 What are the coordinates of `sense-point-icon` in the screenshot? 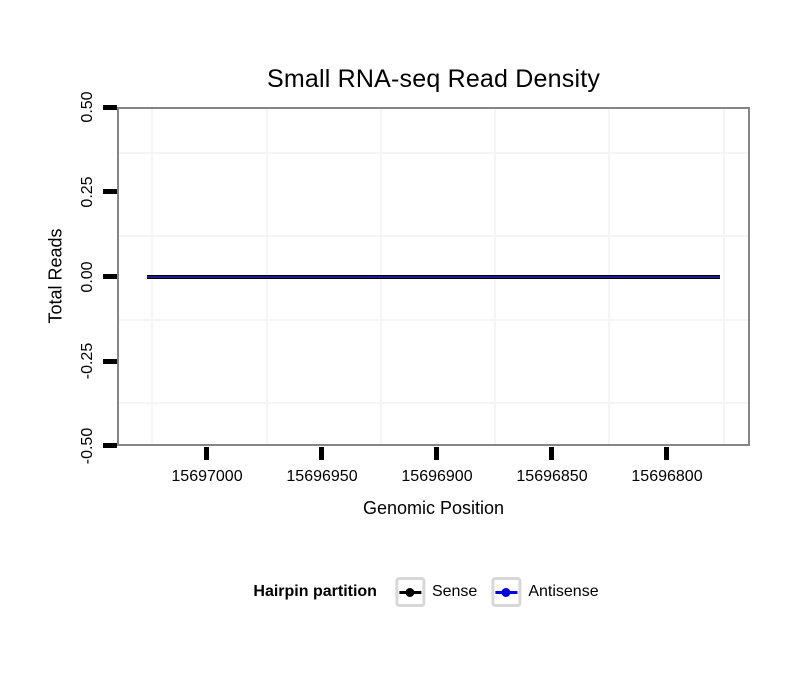 It's located at (410, 592).